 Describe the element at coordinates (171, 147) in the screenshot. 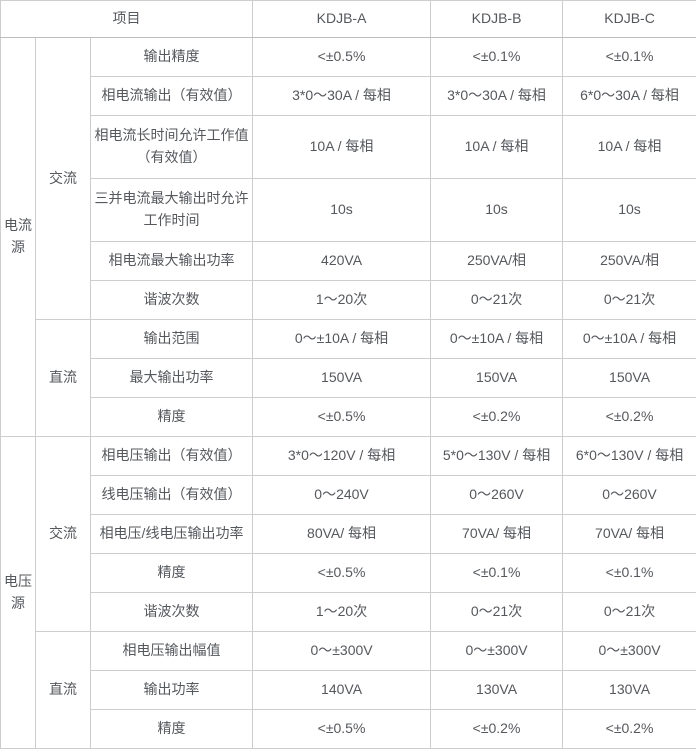

I see `row-label: 相电流长时间允许工作值（有效值）` at that location.